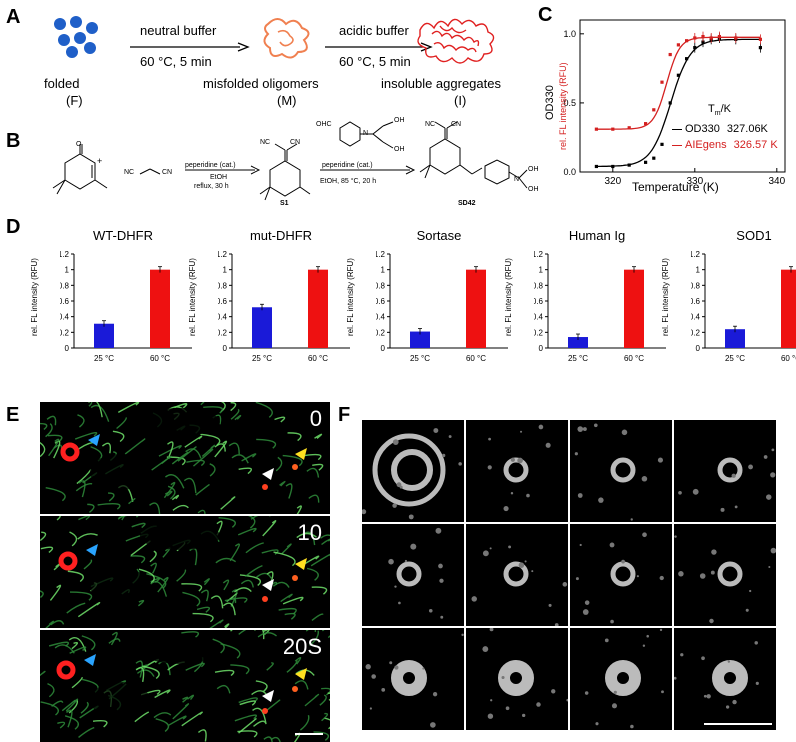 This screenshot has height=742, width=796. I want to click on sd42-label: SD42, so click(467, 203).